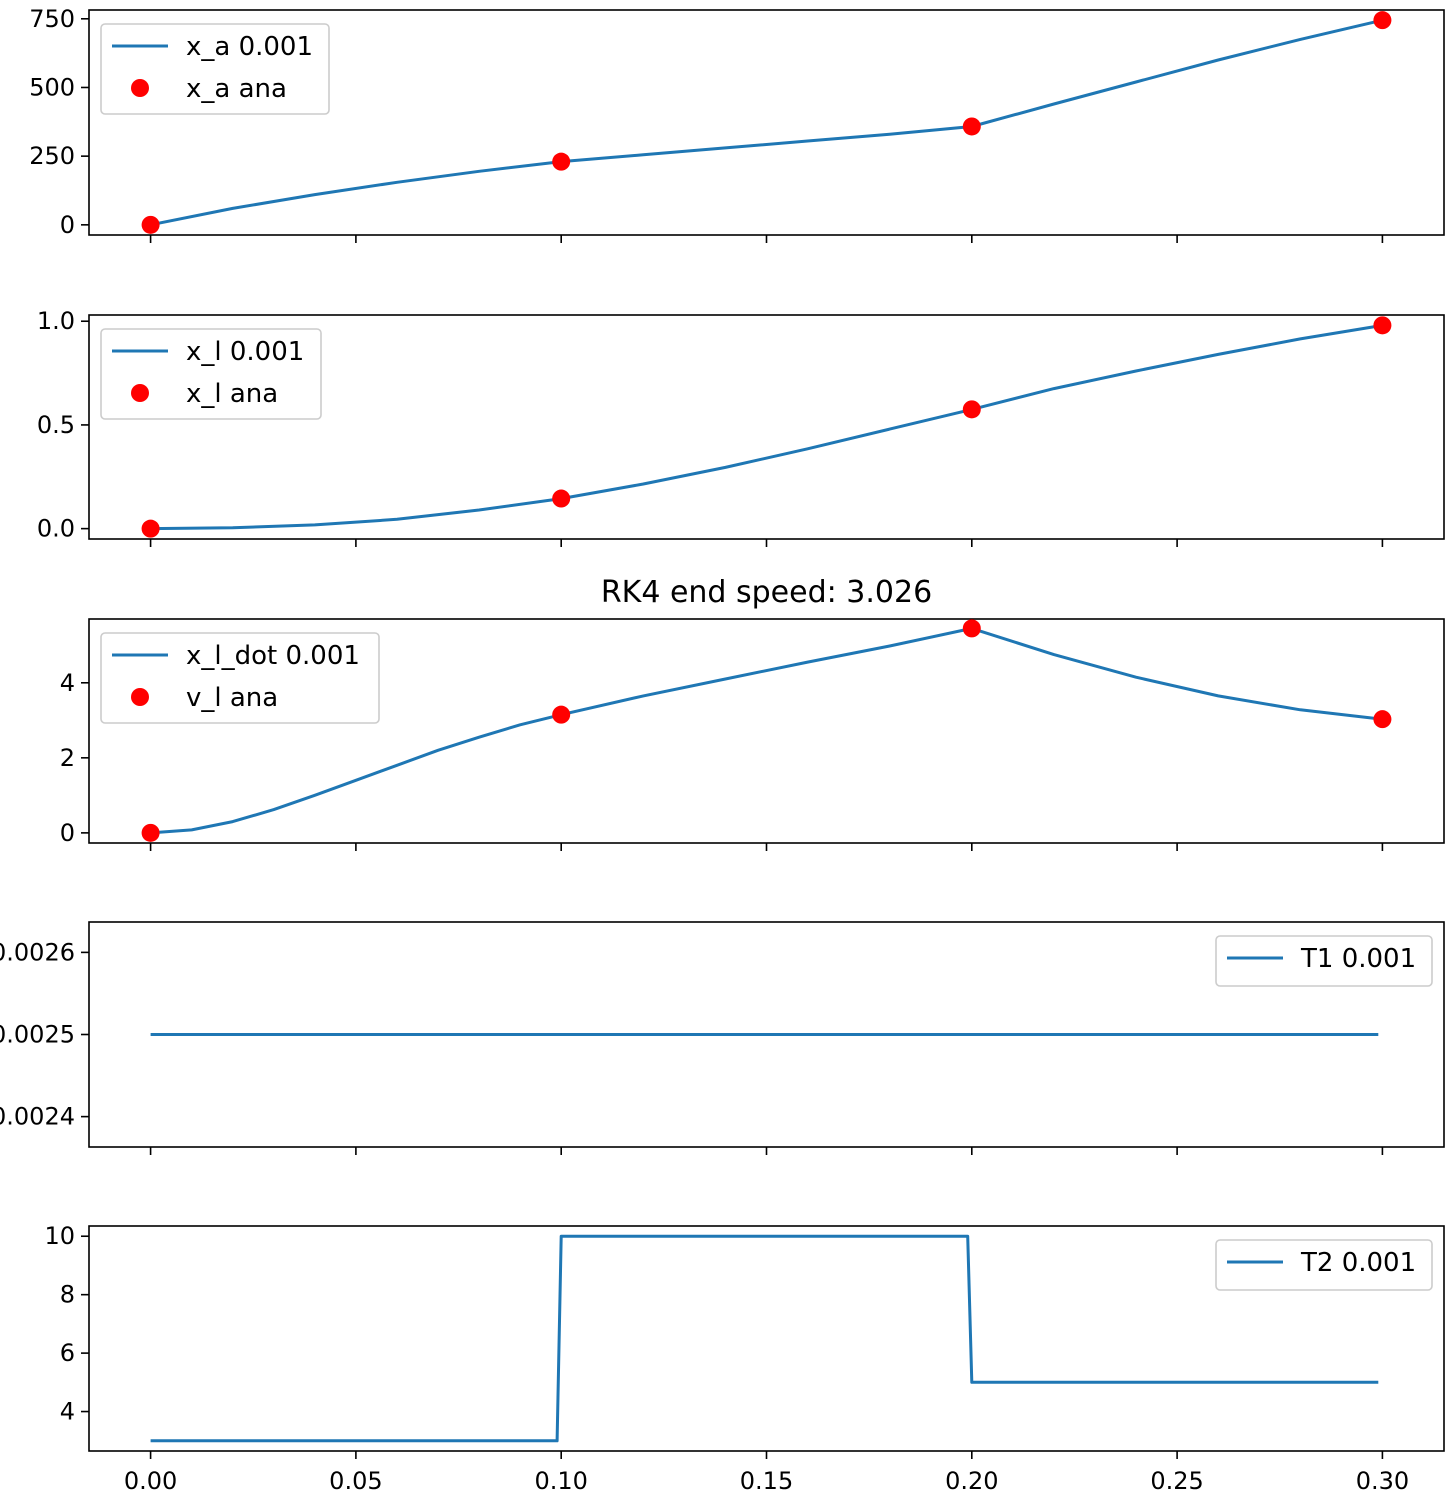  I want to click on y-tick-label: 8, so click(67, 1295).